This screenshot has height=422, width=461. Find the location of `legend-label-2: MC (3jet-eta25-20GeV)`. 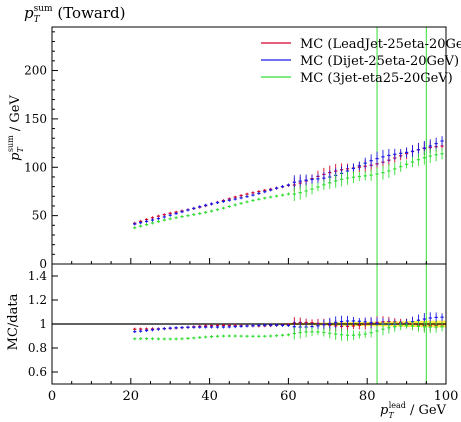

legend-label-2: MC (3jet-eta25-20GeV) is located at coordinates (376, 78).